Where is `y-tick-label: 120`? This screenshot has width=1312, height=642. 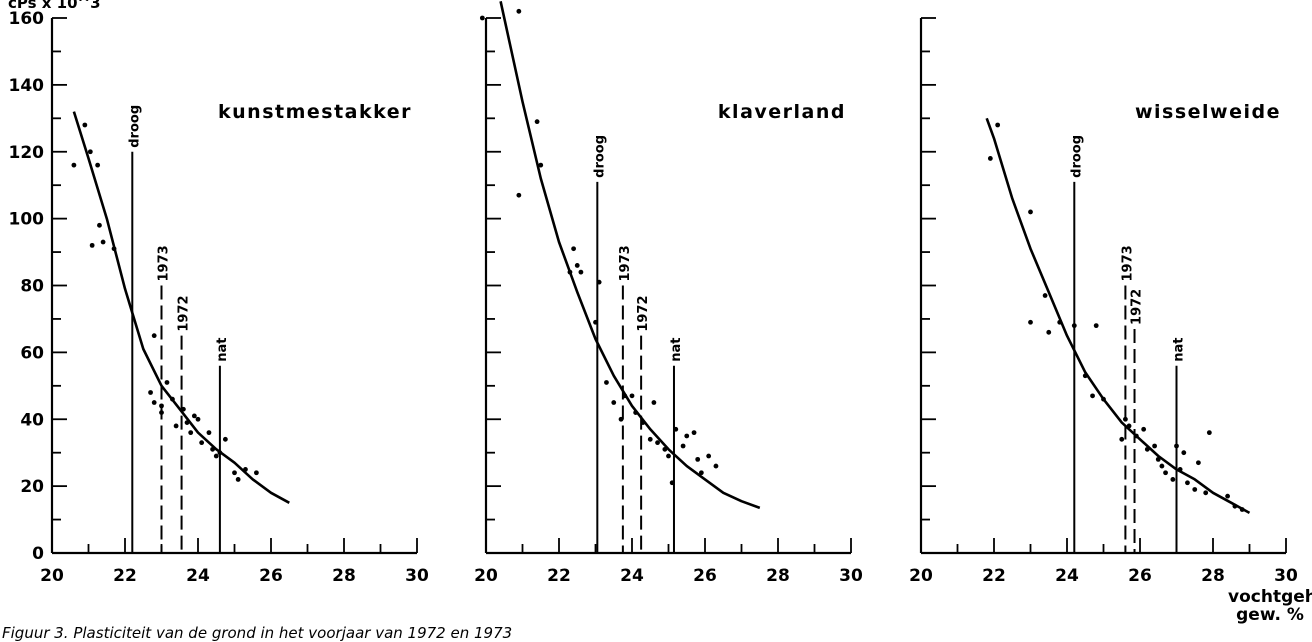
y-tick-label: 120 is located at coordinates (27, 153).